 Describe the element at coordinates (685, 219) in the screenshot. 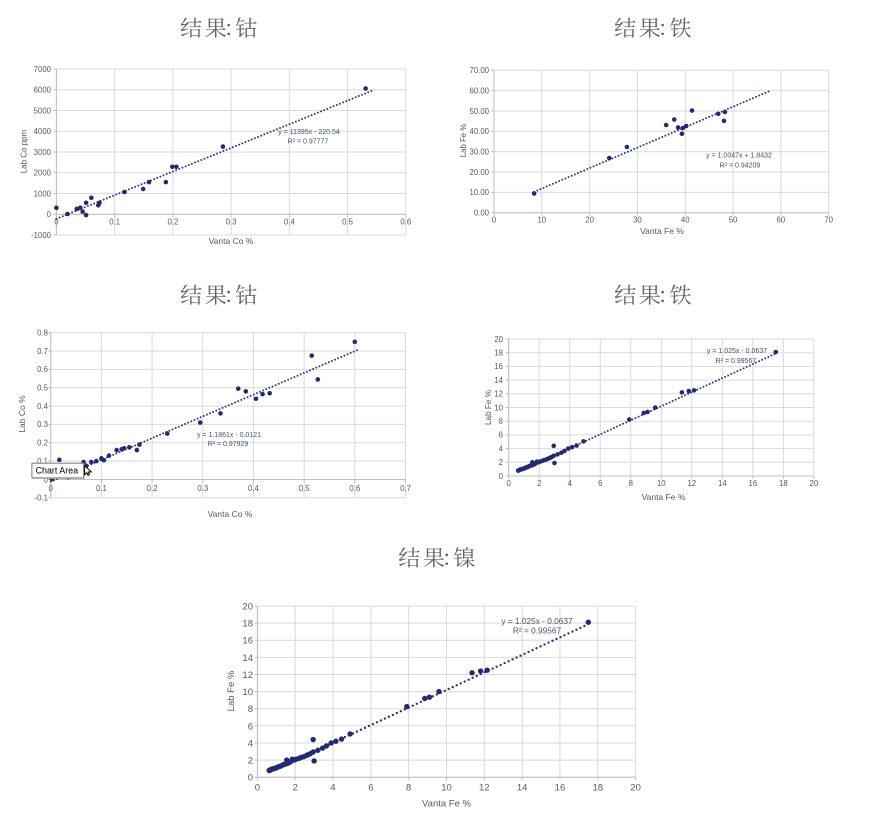

I see `svg-text: 40` at that location.